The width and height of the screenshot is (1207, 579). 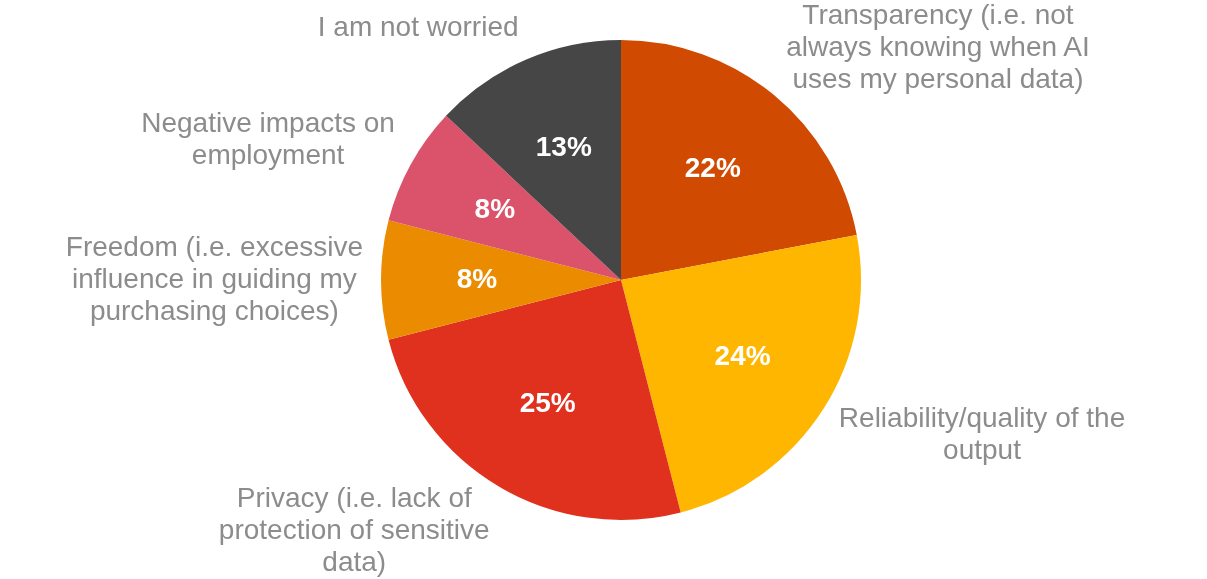 What do you see at coordinates (938, 47) in the screenshot?
I see `slice-label: Transparency (i.e. not always knowing when AI uses my personal data)` at bounding box center [938, 47].